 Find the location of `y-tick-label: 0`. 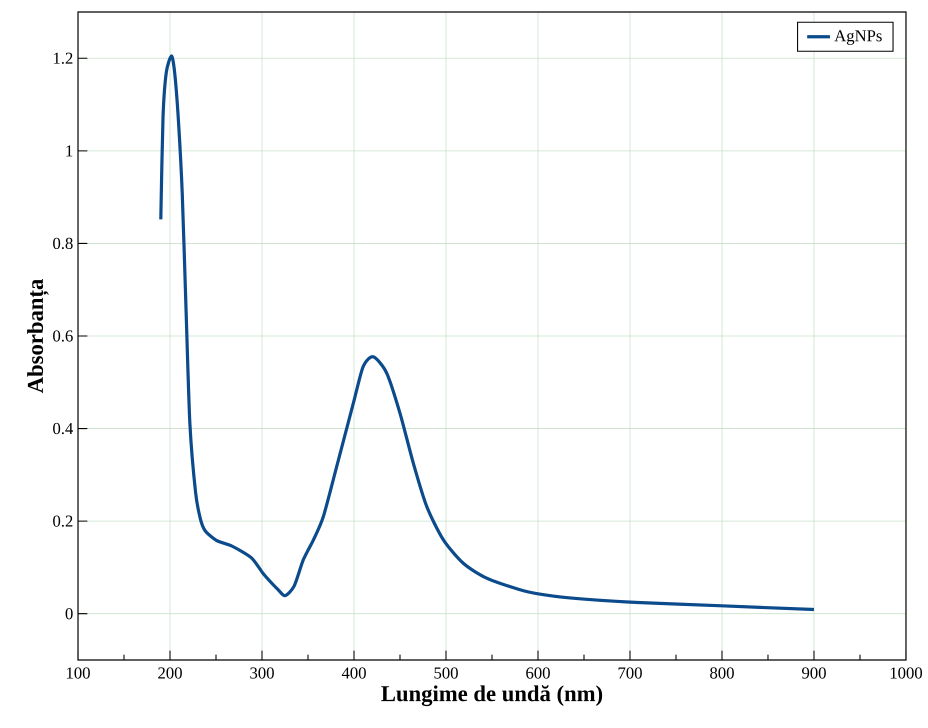

y-tick-label: 0 is located at coordinates (69, 614).